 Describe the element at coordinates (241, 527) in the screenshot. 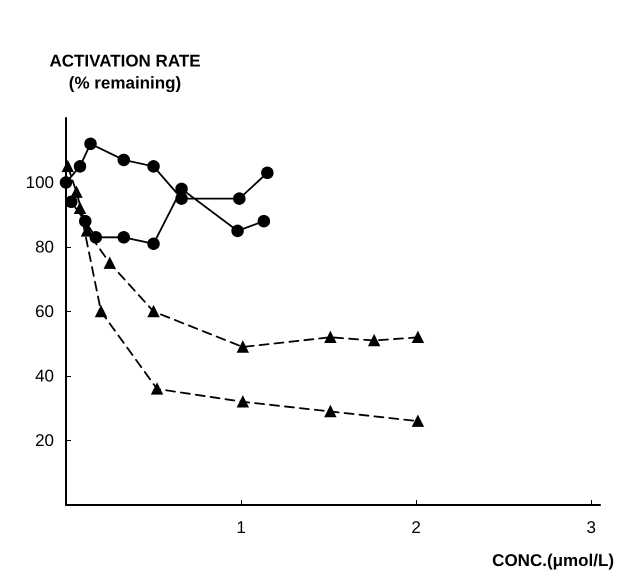

I see `x-tick-label: 1` at that location.